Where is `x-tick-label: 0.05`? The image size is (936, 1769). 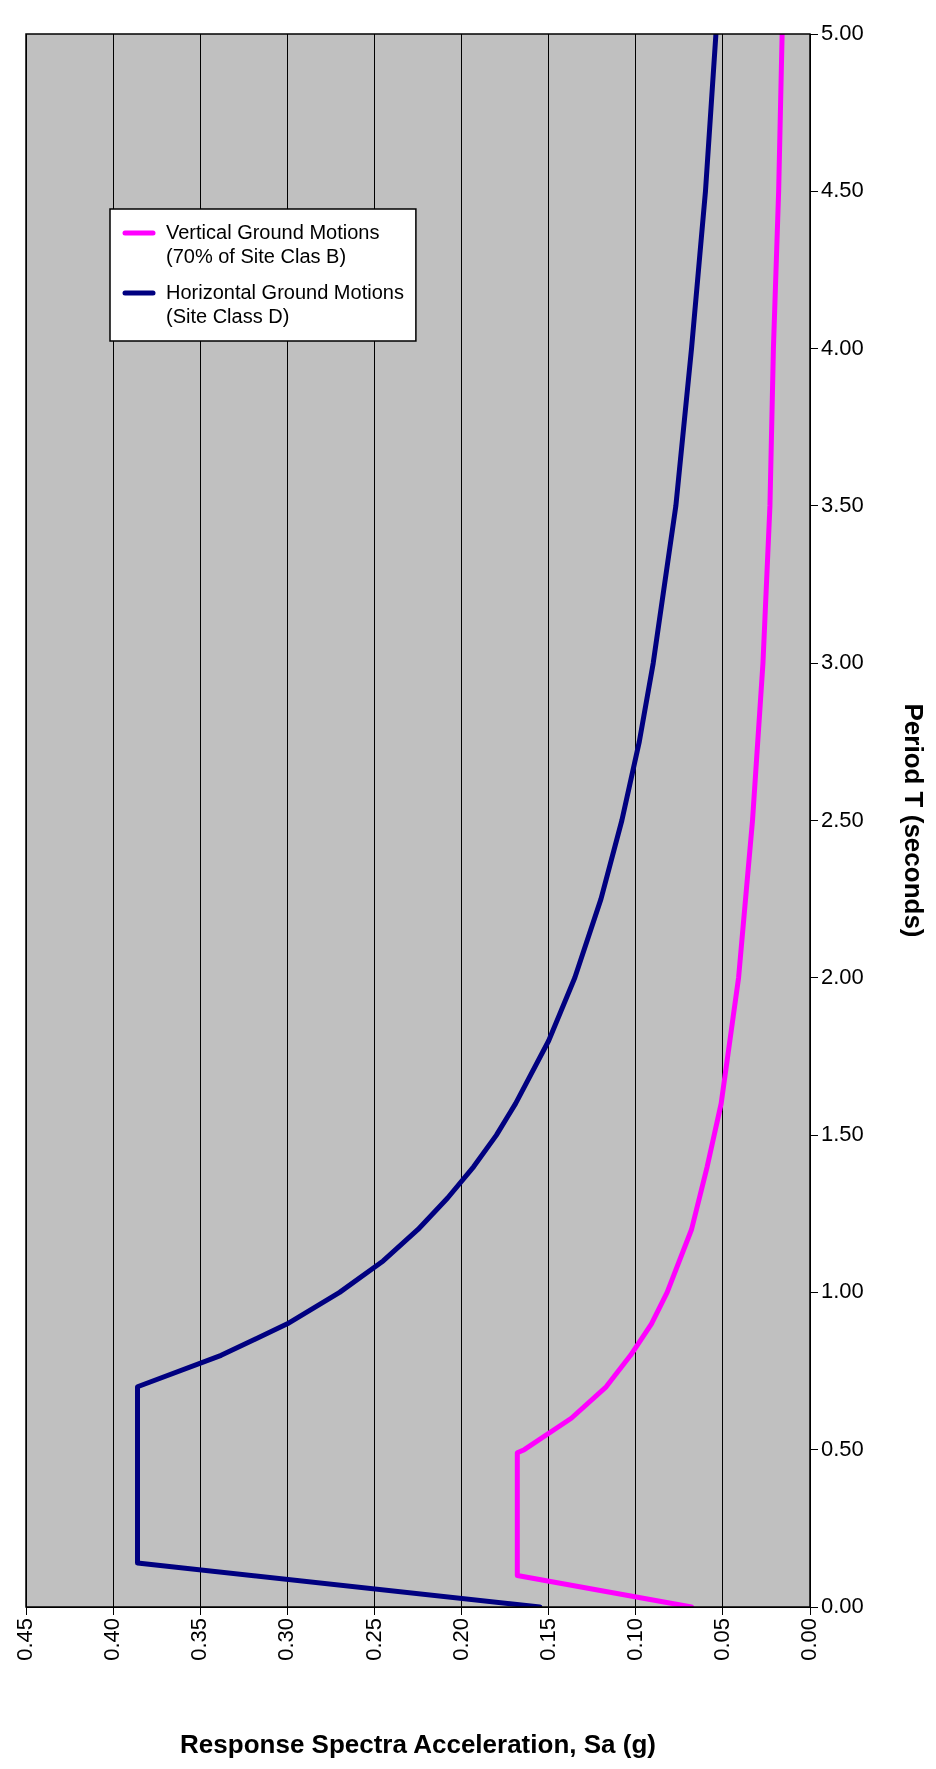 x-tick-label: 0.05 is located at coordinates (721, 1639).